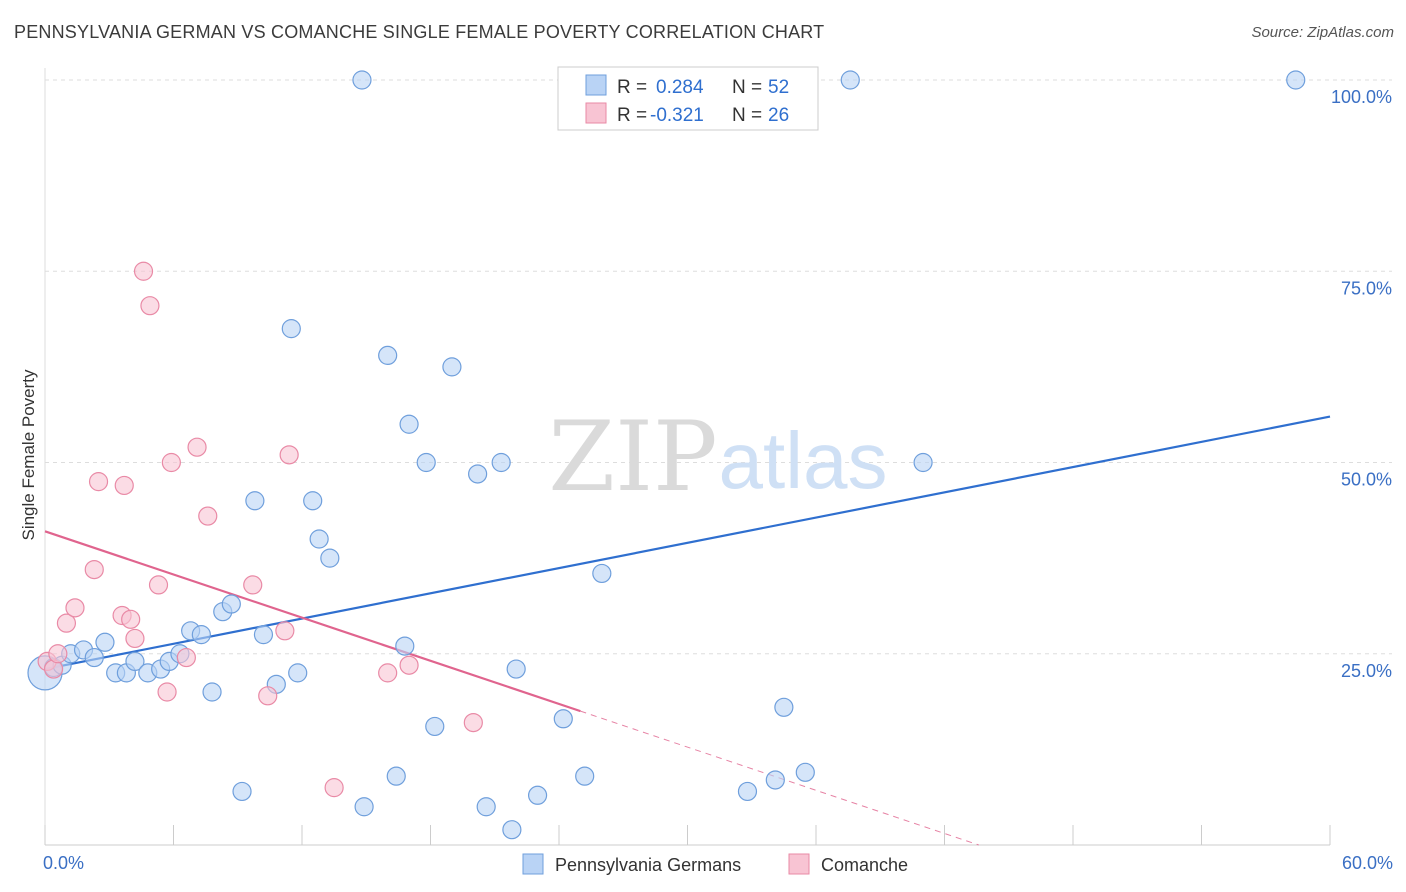 This screenshot has height=892, width=1406. Describe the element at coordinates (533, 864) in the screenshot. I see `bottom-legend-swatch-blue` at that location.